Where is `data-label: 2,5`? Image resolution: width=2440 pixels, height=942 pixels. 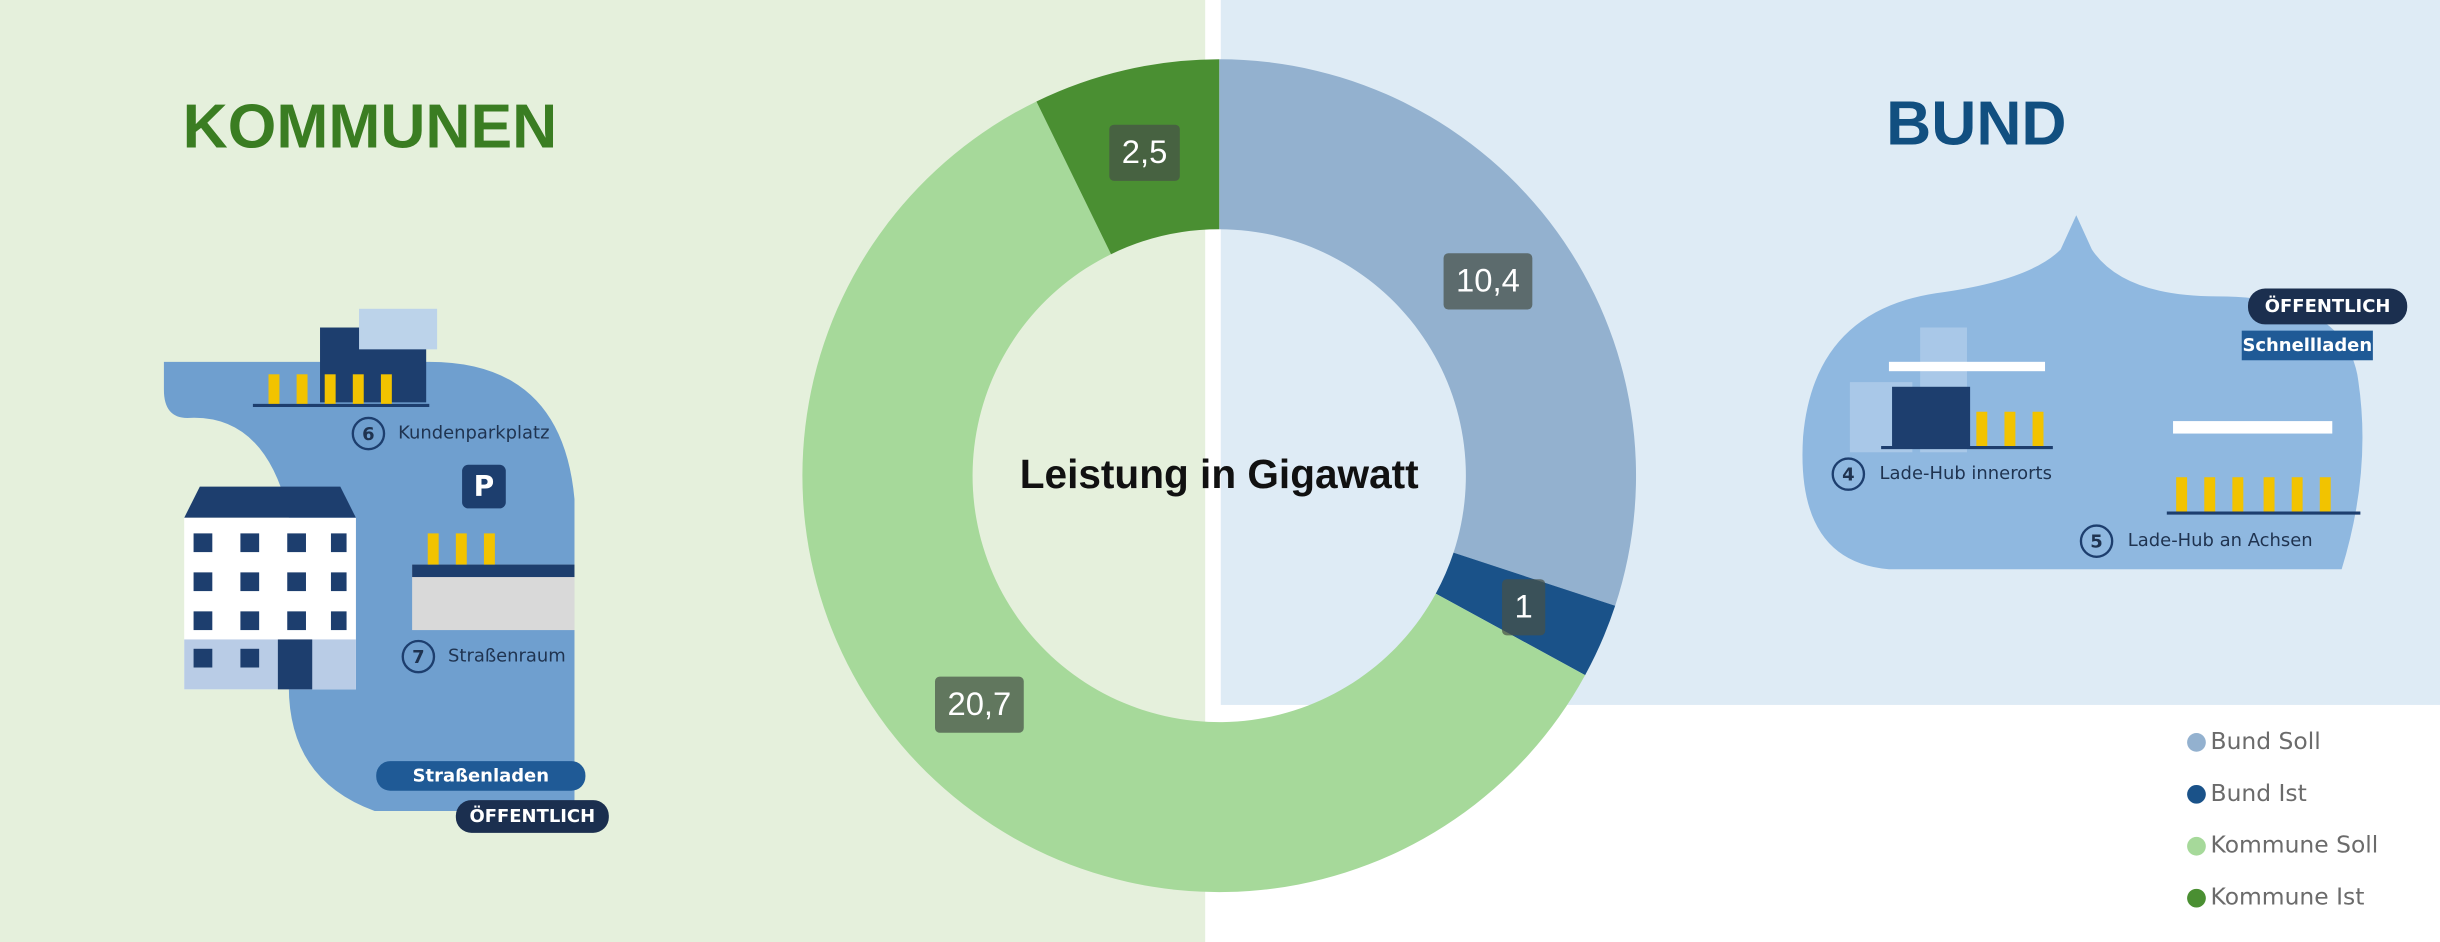
data-label: 2,5 is located at coordinates (1145, 151).